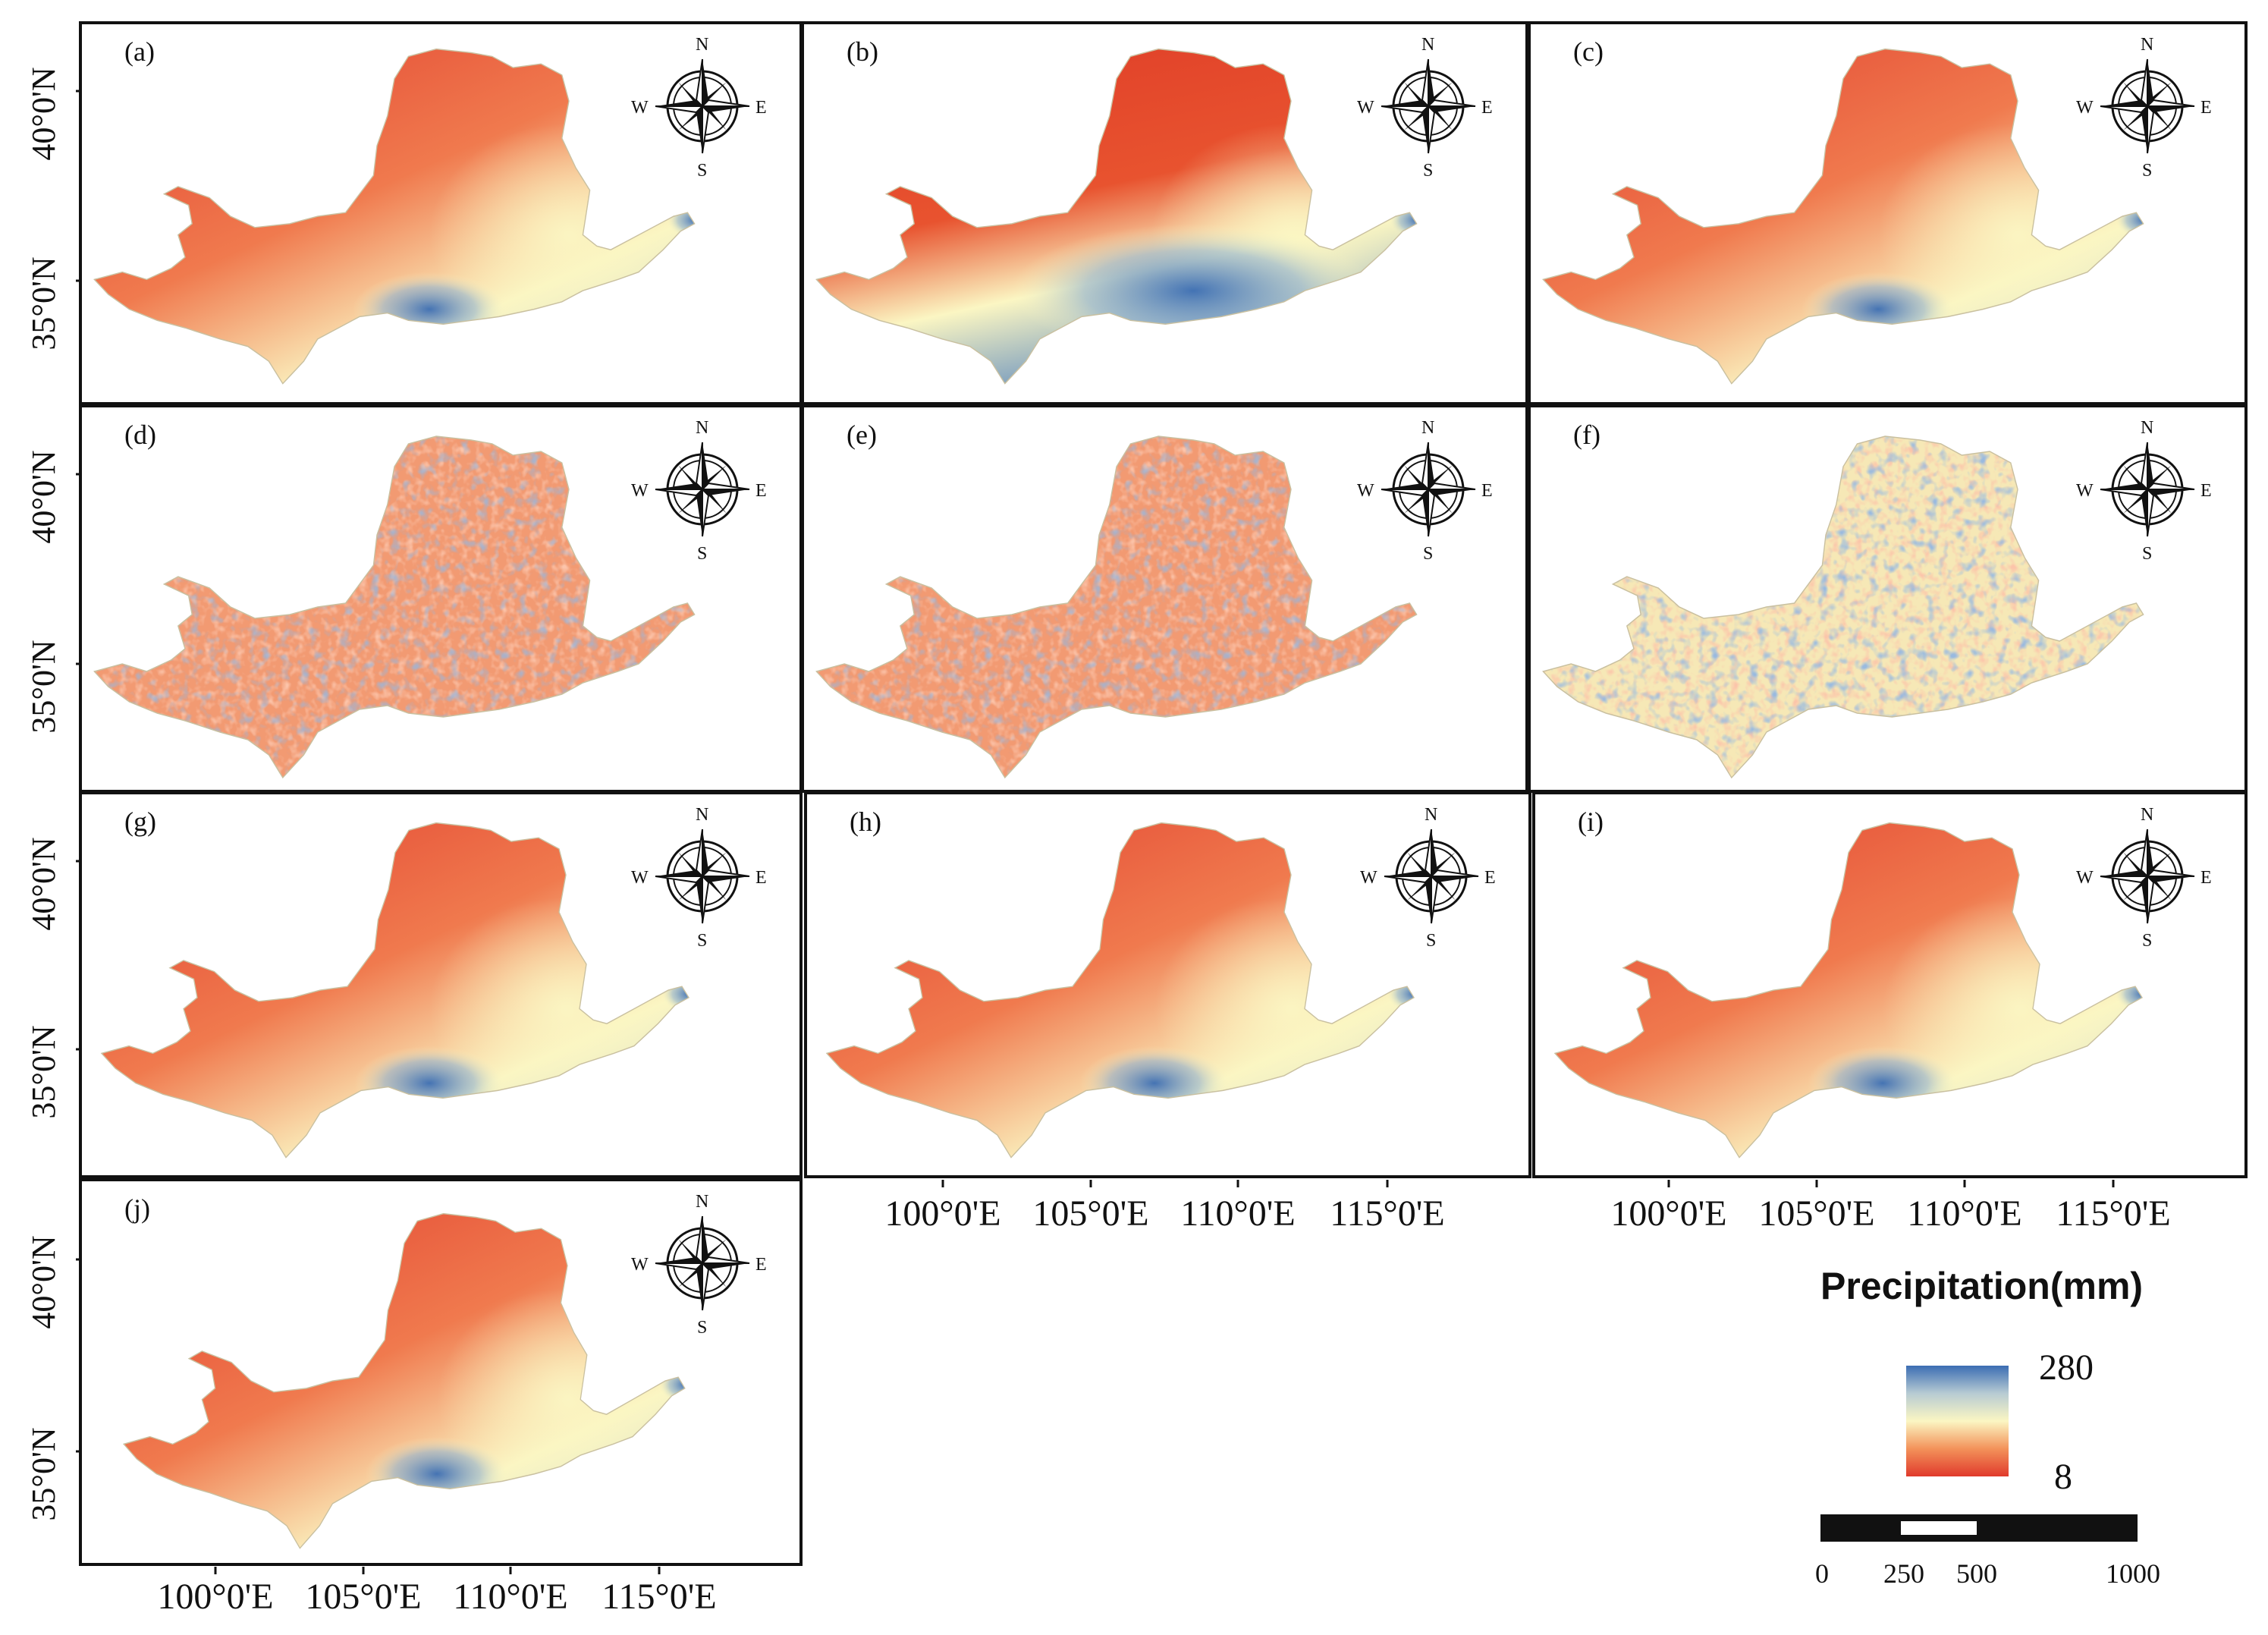  I want to click on map-panel: (a) N S E W, so click(441, 213).